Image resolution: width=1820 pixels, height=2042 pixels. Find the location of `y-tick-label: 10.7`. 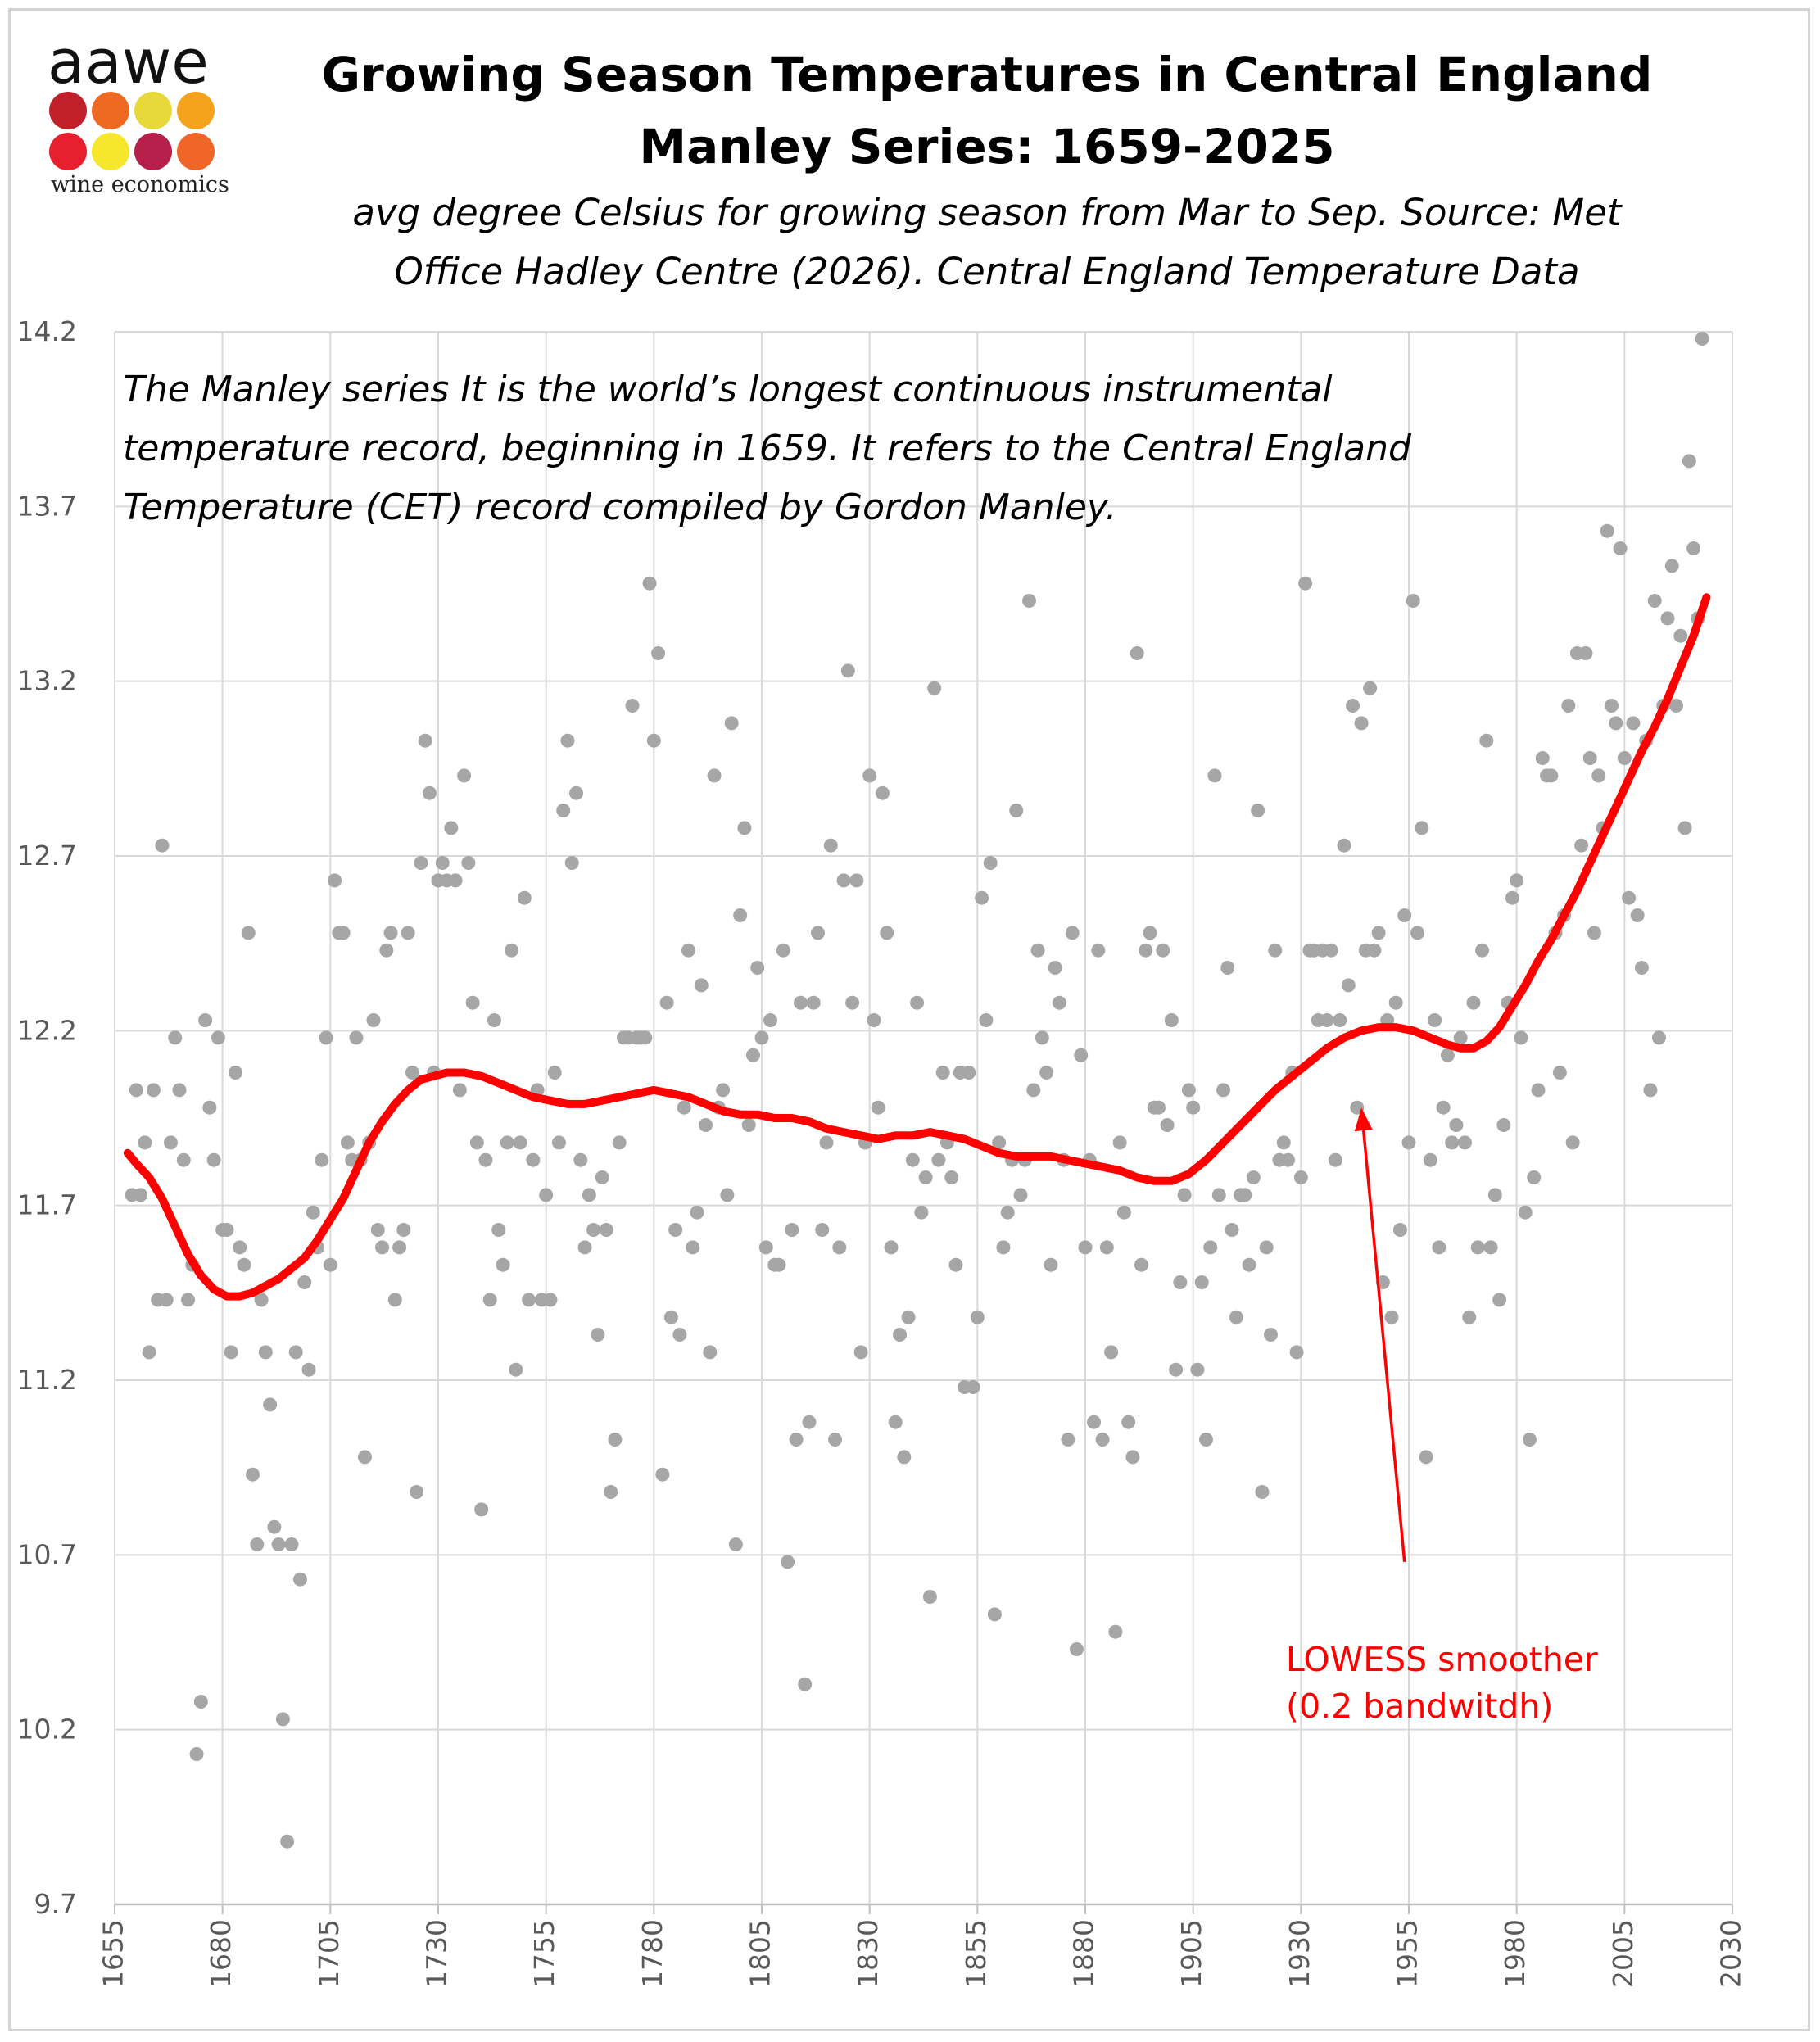

y-tick-label: 10.7 is located at coordinates (47, 1554).